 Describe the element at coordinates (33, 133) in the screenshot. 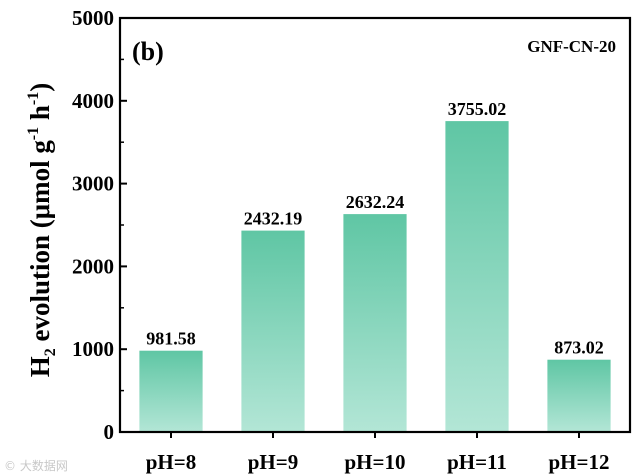

I see `y-label-sup1: -1` at that location.